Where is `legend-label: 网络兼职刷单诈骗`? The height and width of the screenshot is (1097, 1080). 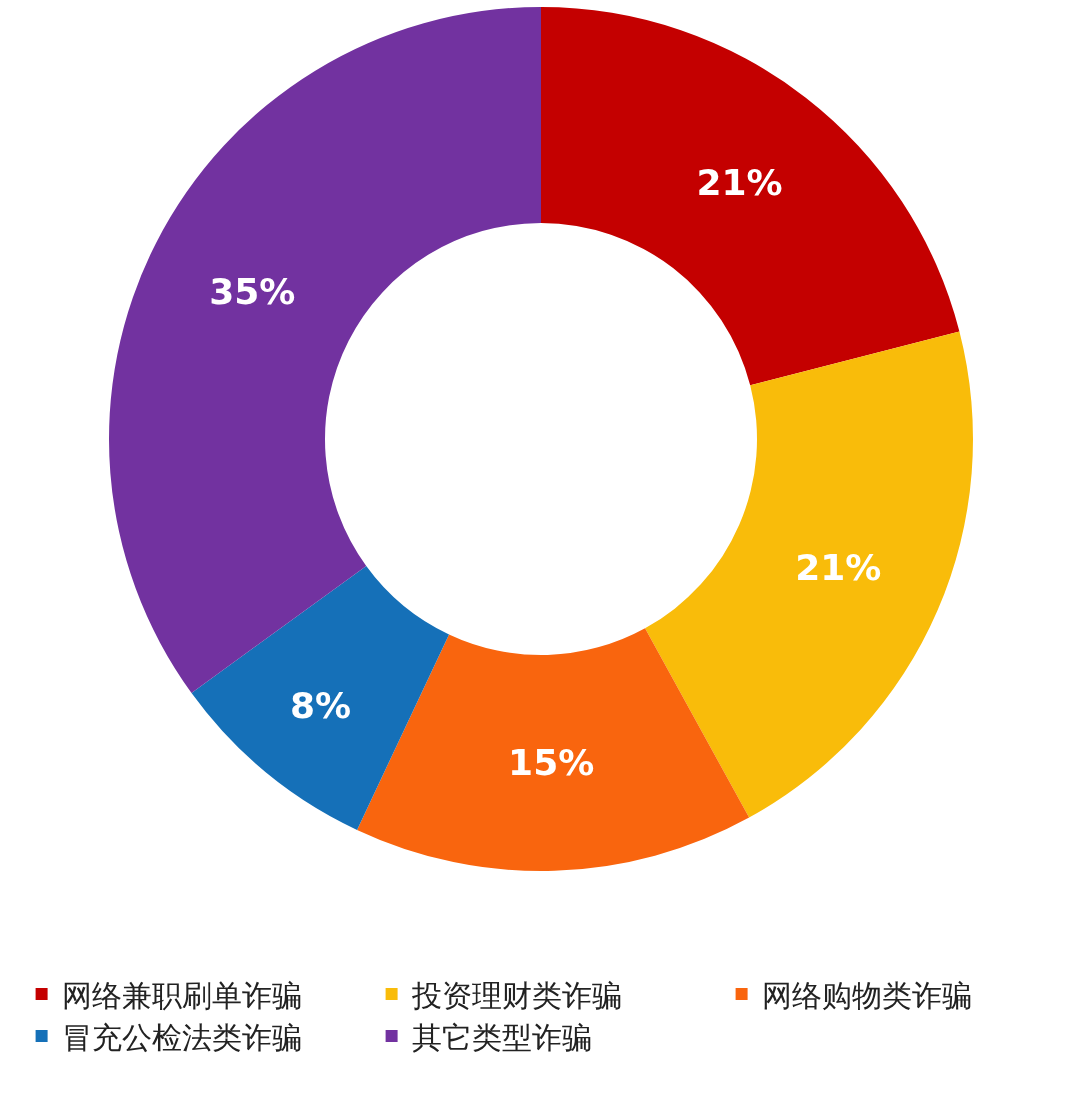
legend-label: 网络兼职刷单诈骗 is located at coordinates (181, 995).